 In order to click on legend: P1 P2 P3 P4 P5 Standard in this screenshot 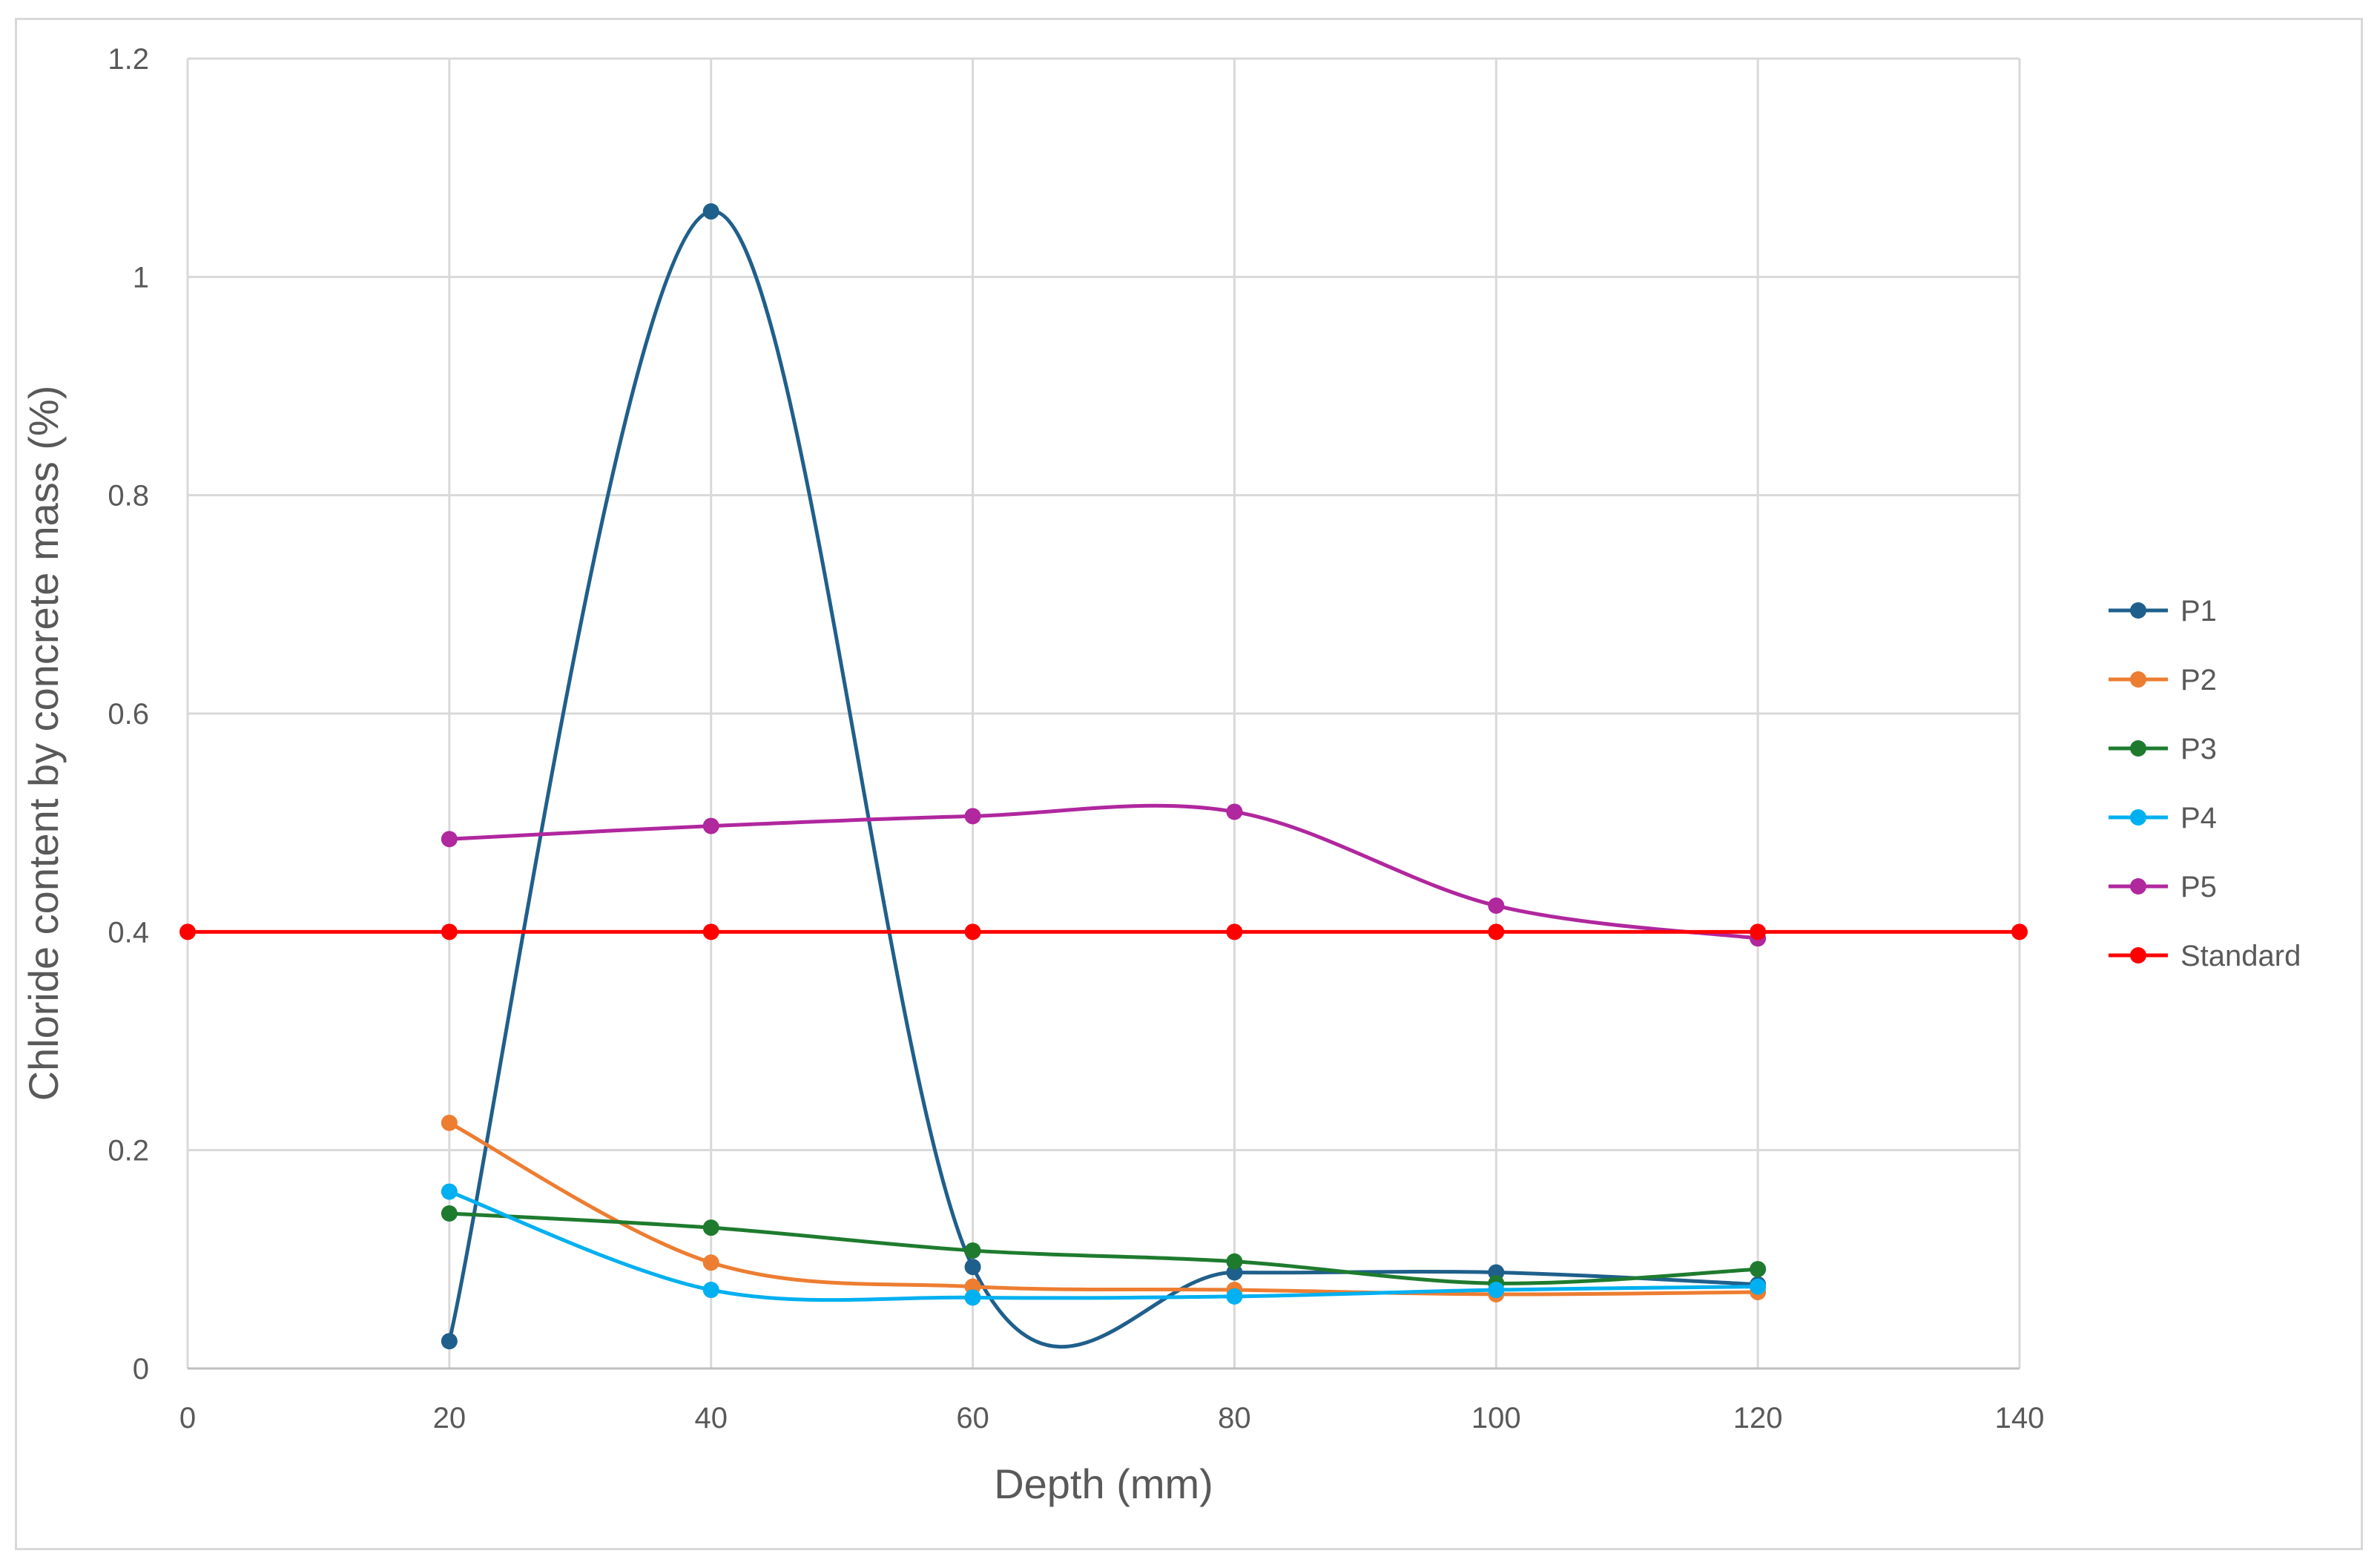, I will do `click(2205, 783)`.